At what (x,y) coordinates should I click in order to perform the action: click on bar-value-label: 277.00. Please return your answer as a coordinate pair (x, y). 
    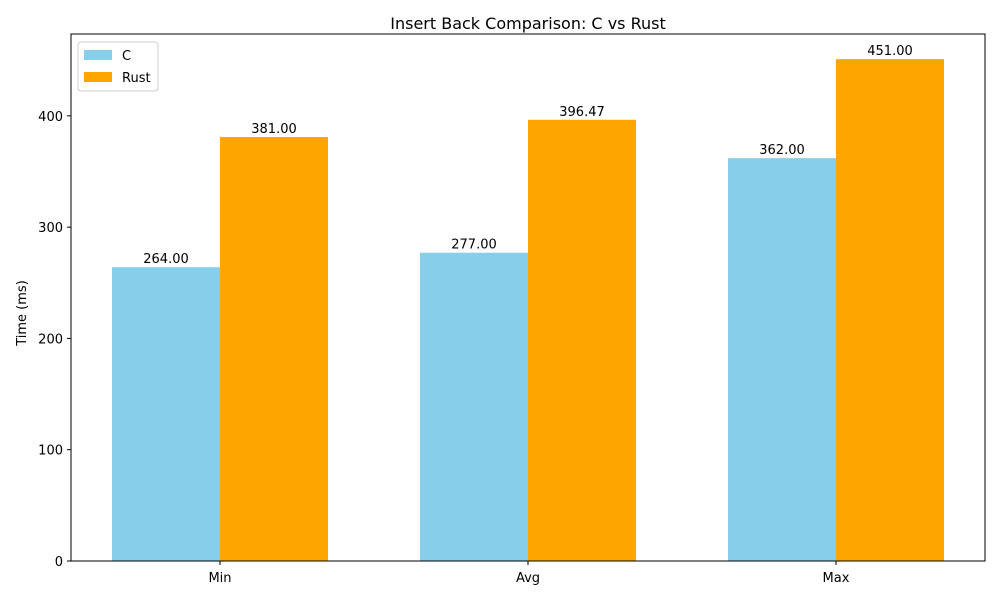
    Looking at the image, I should click on (474, 245).